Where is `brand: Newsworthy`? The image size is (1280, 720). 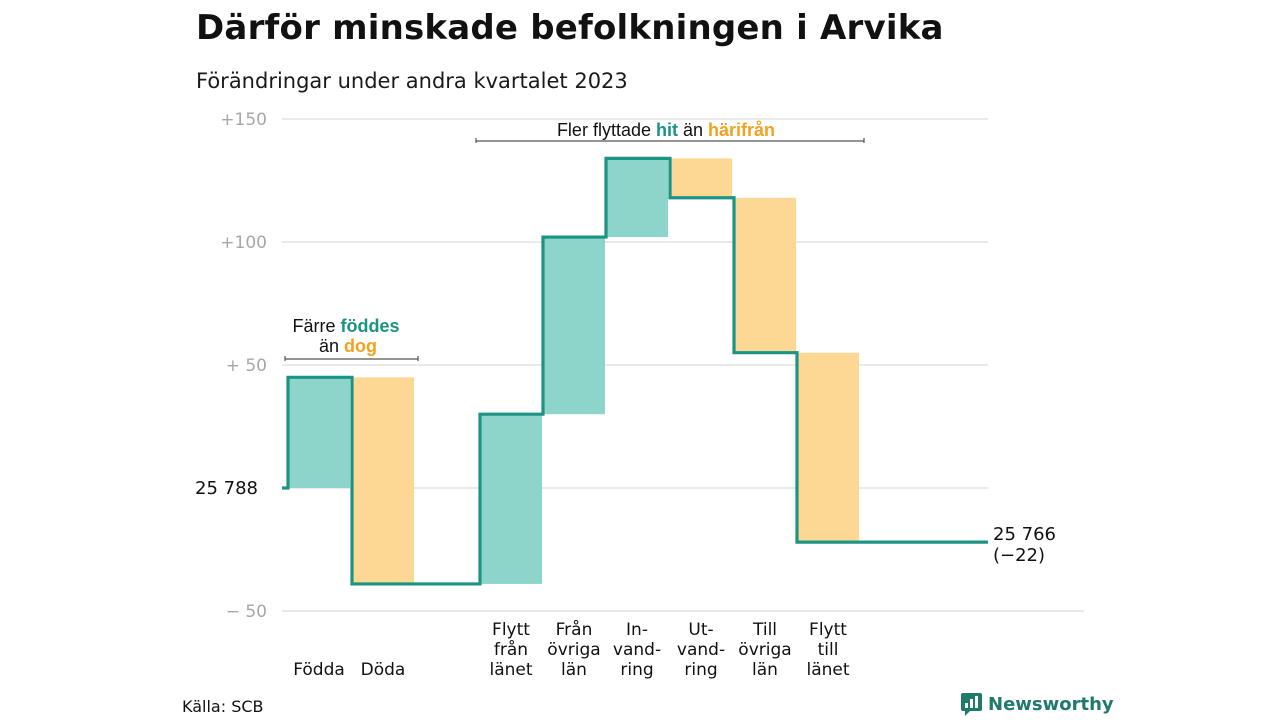
brand: Newsworthy is located at coordinates (1037, 704).